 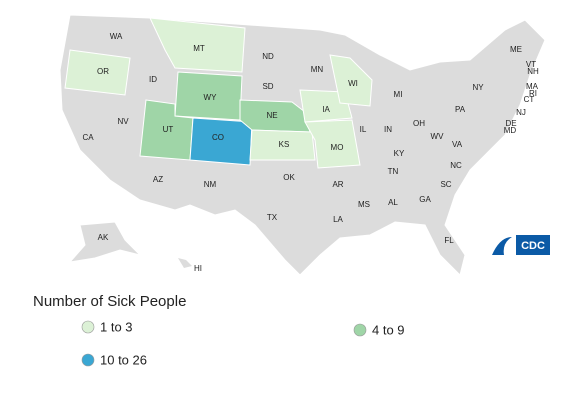 What do you see at coordinates (211, 97) in the screenshot?
I see `state-label: WY` at bounding box center [211, 97].